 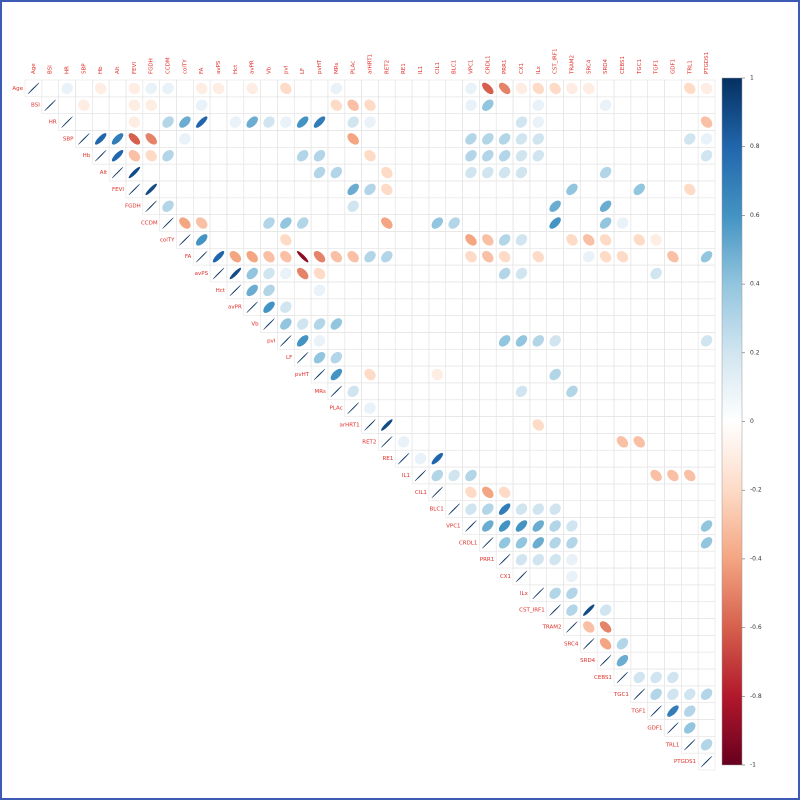 What do you see at coordinates (755, 146) in the screenshot?
I see `colorbar-tick-label: 0.8` at bounding box center [755, 146].